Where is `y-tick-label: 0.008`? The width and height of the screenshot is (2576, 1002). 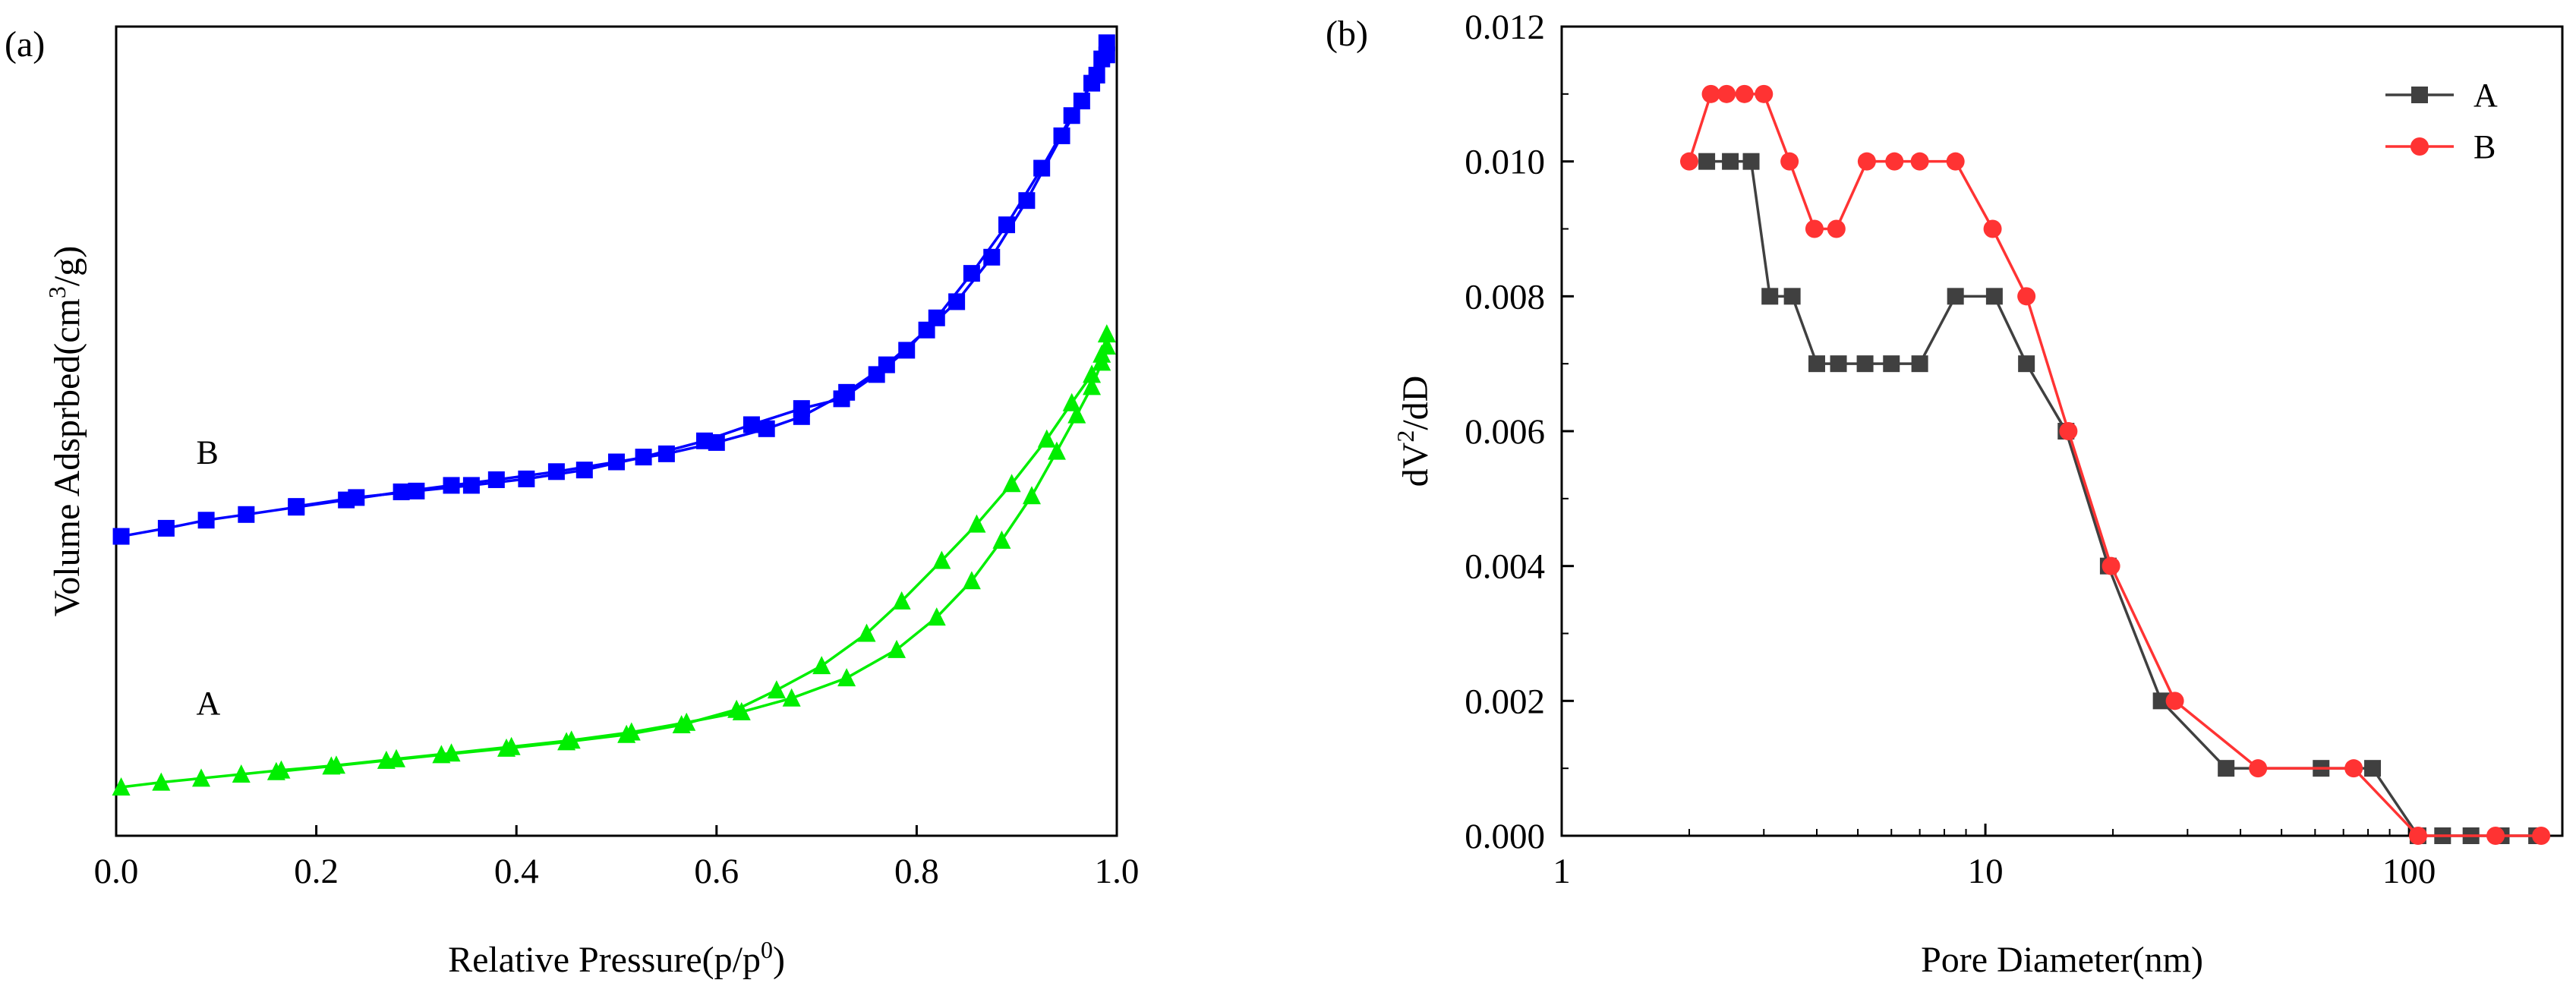
y-tick-label: 0.008 is located at coordinates (1505, 297).